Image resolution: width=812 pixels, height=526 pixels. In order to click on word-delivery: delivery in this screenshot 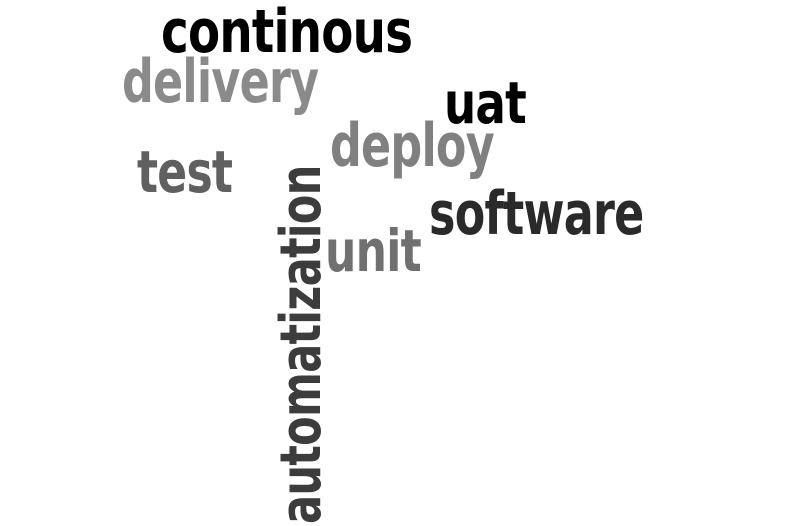, I will do `click(220, 82)`.